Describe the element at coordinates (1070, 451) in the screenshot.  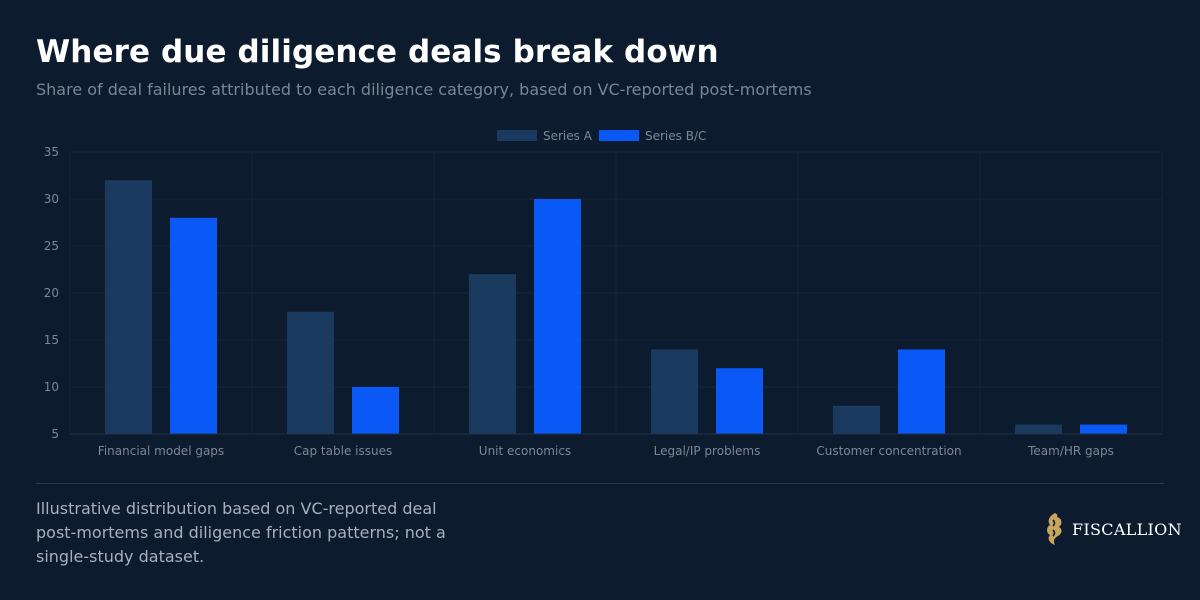
I see `x-tick-label: Team/HR gaps` at that location.